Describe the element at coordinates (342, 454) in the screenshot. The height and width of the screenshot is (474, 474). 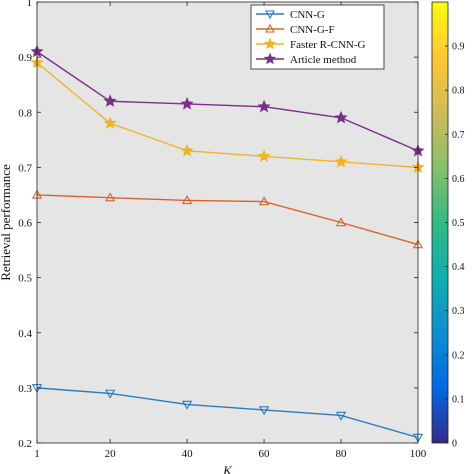
I see `x-tick-label: 80` at that location.